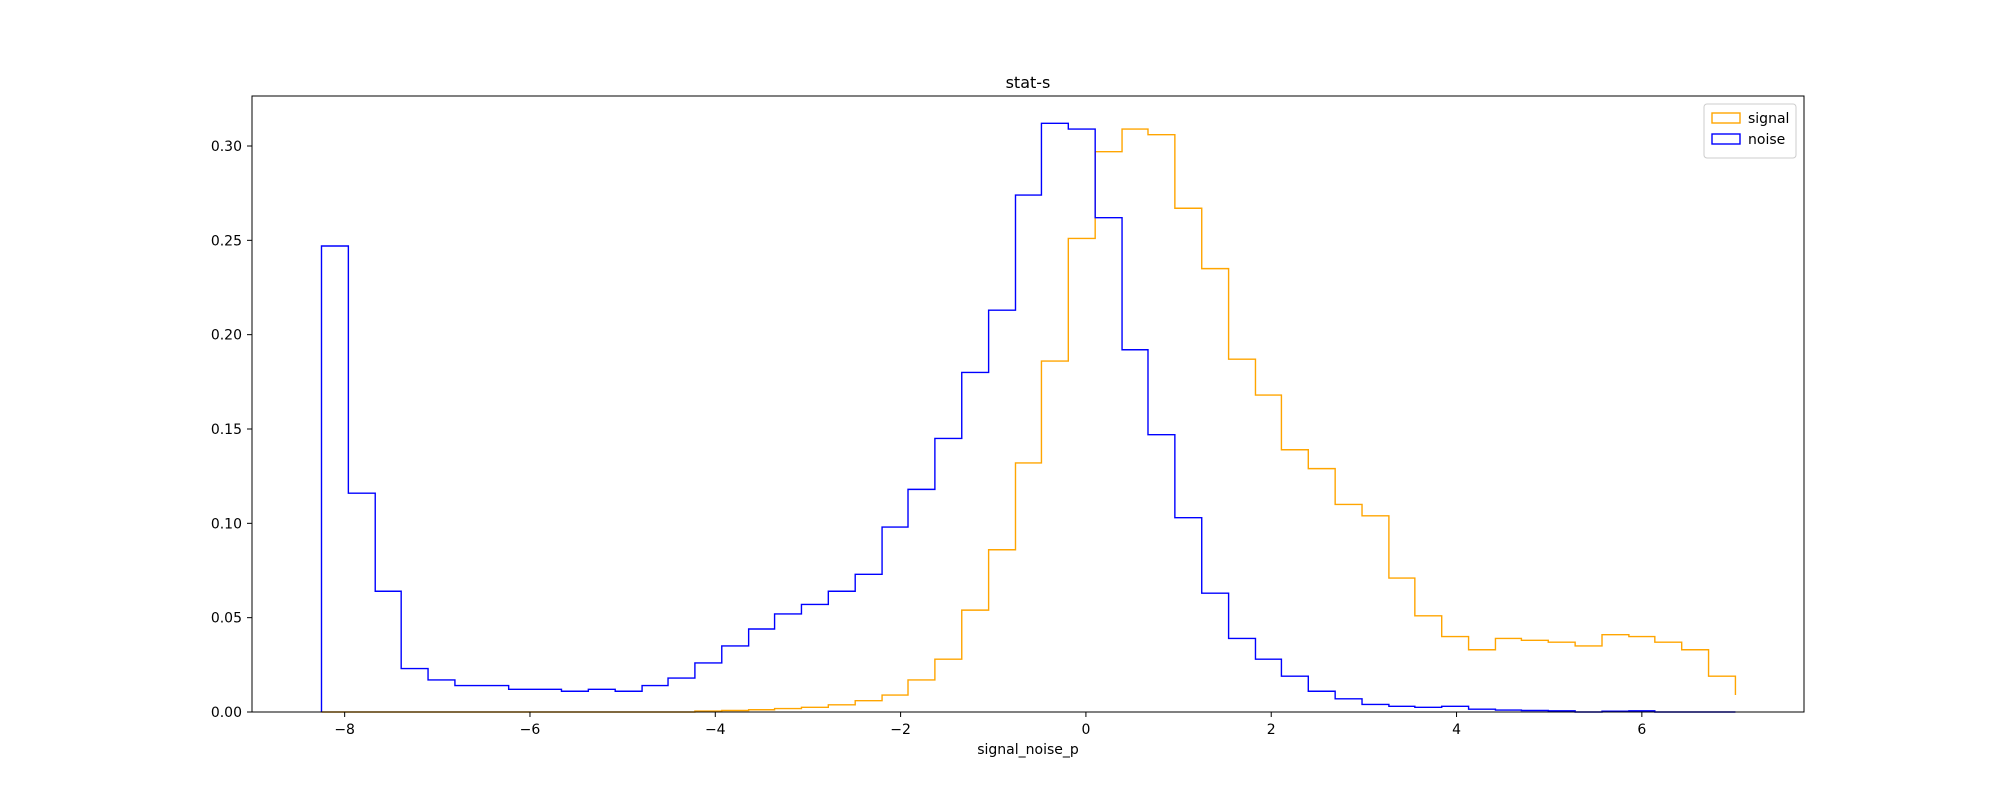 The width and height of the screenshot is (2000, 800). What do you see at coordinates (1085, 730) in the screenshot?
I see `x-tick-label: 0` at bounding box center [1085, 730].